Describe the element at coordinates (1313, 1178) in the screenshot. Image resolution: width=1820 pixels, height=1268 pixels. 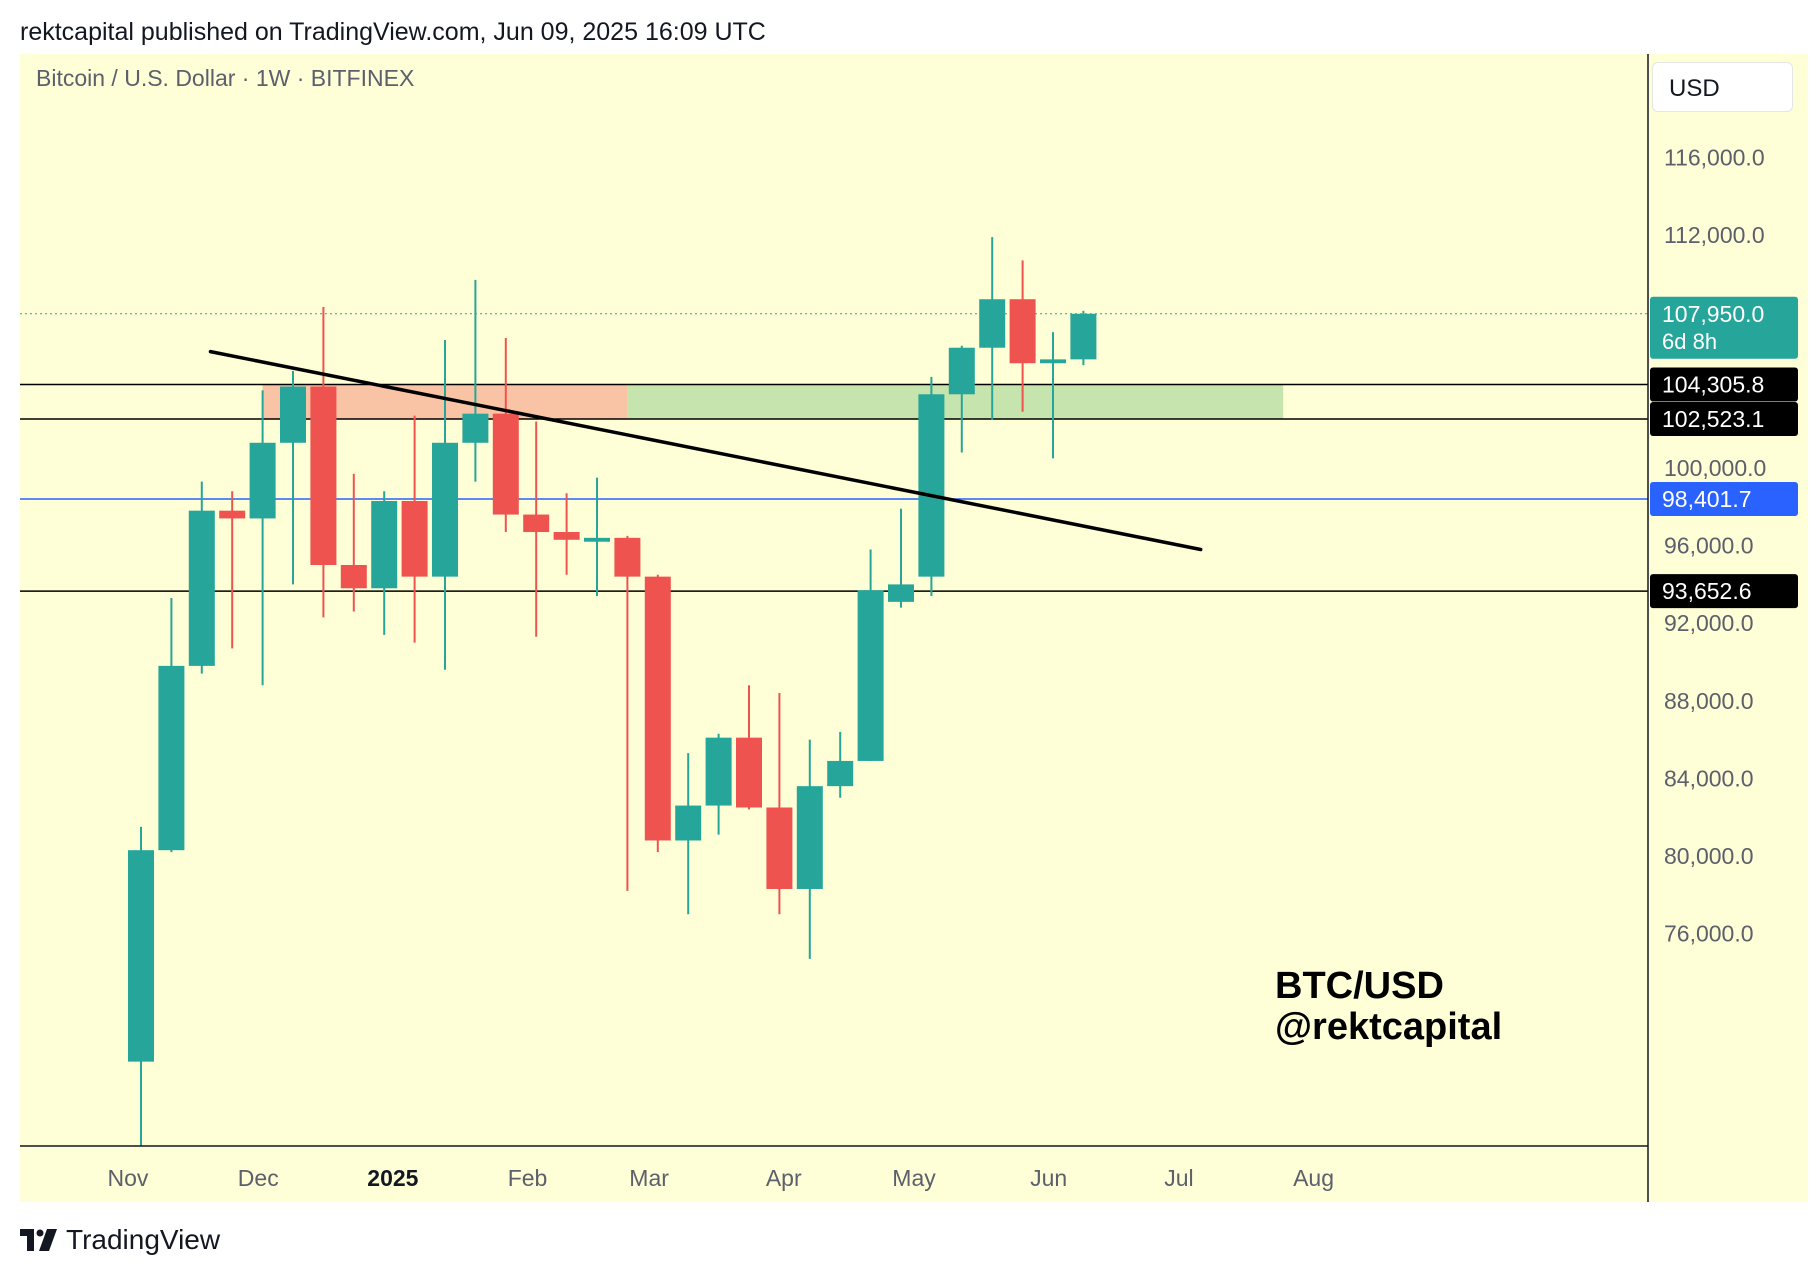
I see `x-tick-label: Aug` at that location.